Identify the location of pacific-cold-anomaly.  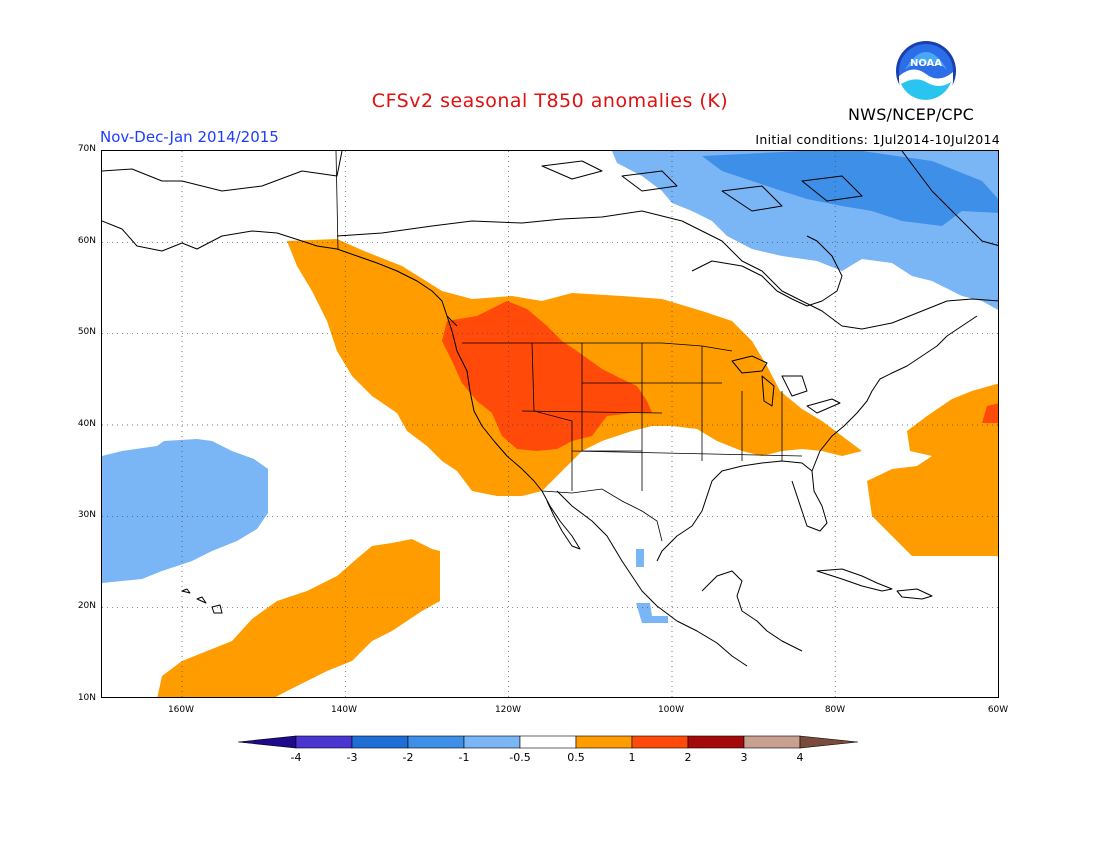
(185, 511).